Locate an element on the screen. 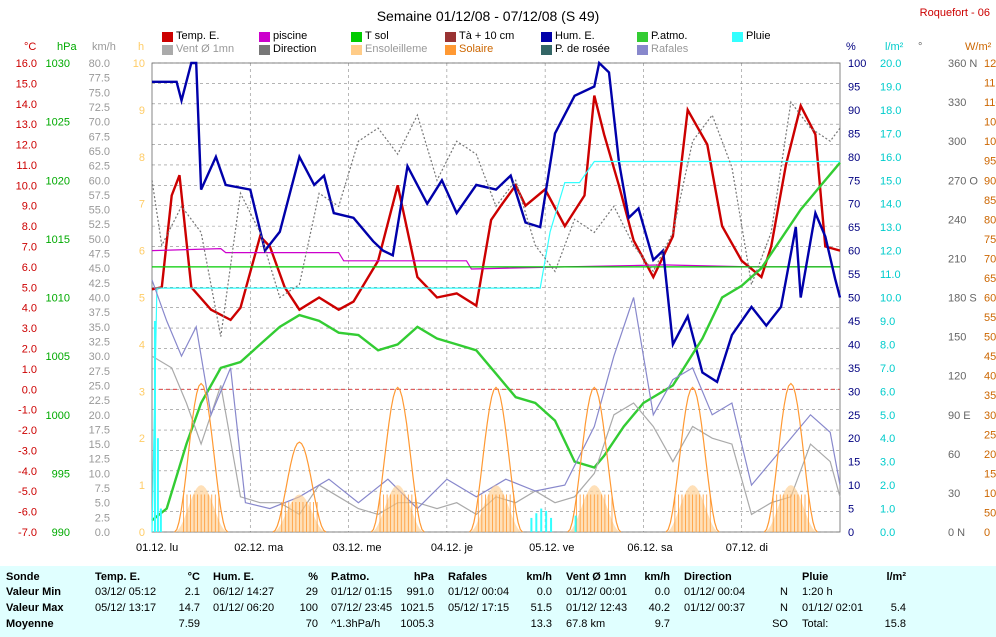 This screenshot has height=637, width=996. axis-tick-lm2: 8.0 is located at coordinates (887, 345).